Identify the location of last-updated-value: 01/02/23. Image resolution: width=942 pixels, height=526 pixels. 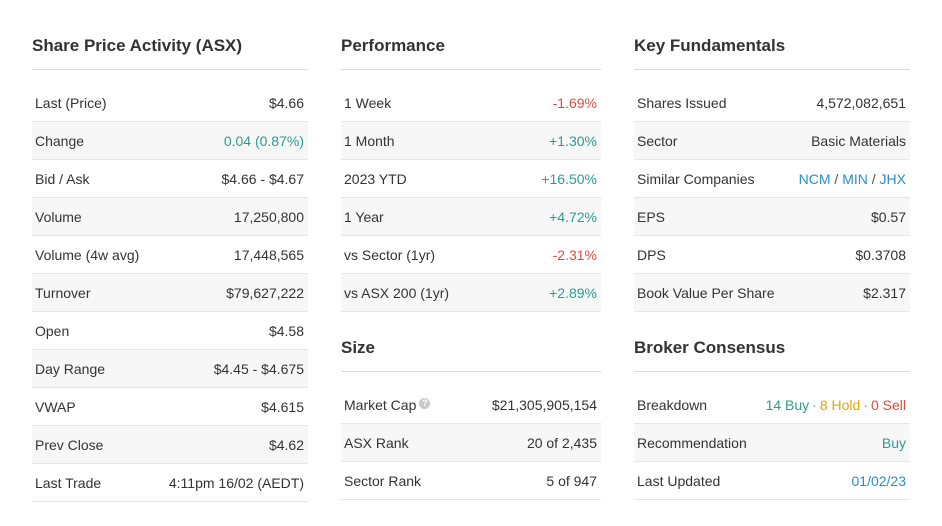
(879, 480).